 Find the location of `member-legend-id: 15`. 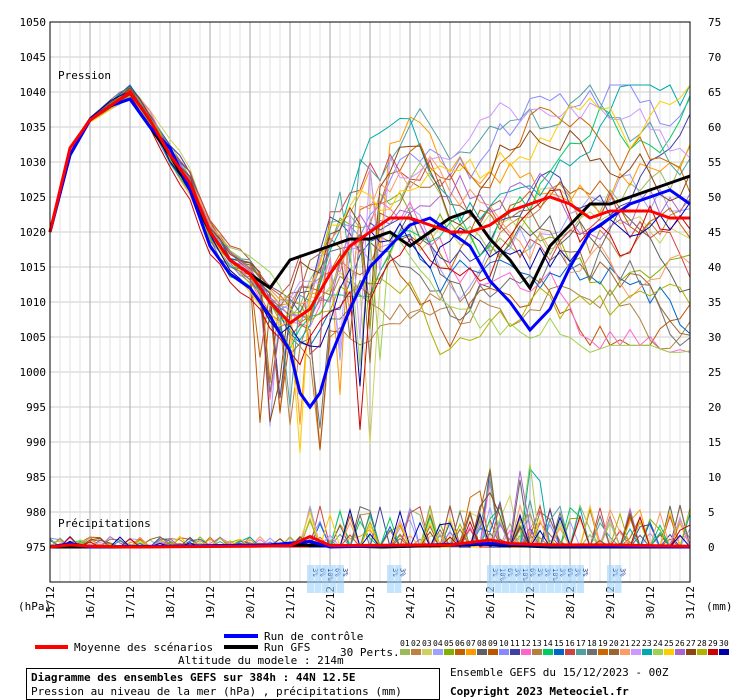

member-legend-id: 15 is located at coordinates (559, 643).